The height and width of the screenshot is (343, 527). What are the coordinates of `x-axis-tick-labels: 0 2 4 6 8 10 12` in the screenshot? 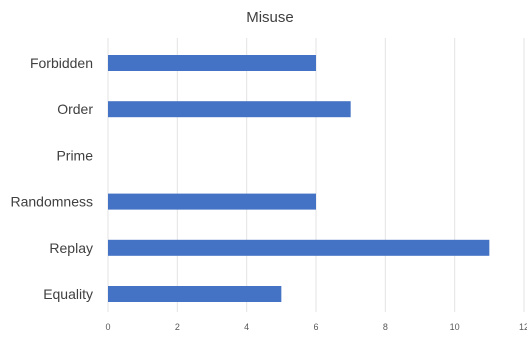 It's located at (316, 327).